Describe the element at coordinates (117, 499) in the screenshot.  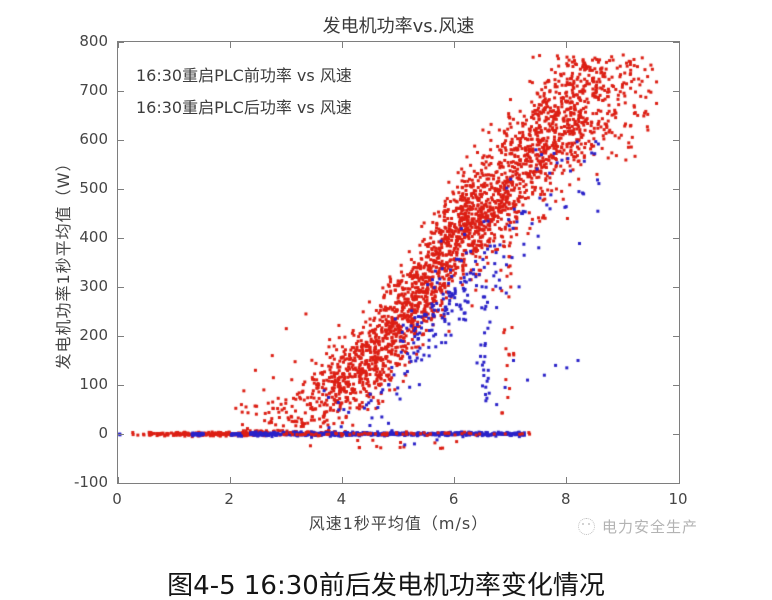
I see `x-tick-label: 0` at that location.